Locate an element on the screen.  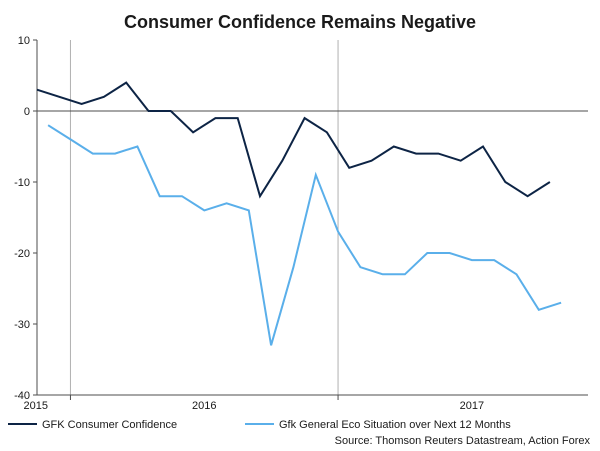
x-year-label: 2016 is located at coordinates (204, 406).